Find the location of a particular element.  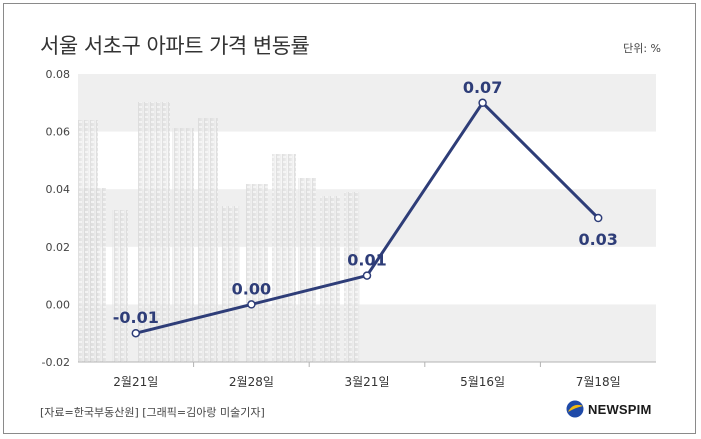

data-label: 0.00 is located at coordinates (251, 288).